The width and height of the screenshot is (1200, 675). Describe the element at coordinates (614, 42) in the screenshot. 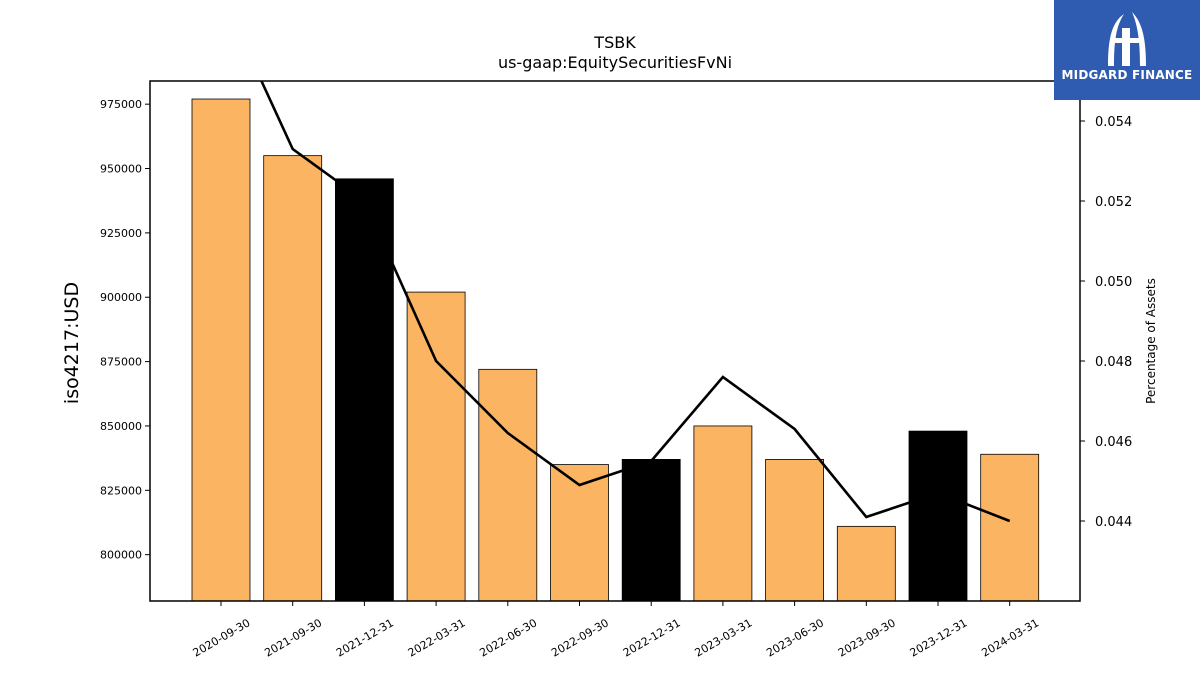

I see `chart-title: TSBK` at that location.